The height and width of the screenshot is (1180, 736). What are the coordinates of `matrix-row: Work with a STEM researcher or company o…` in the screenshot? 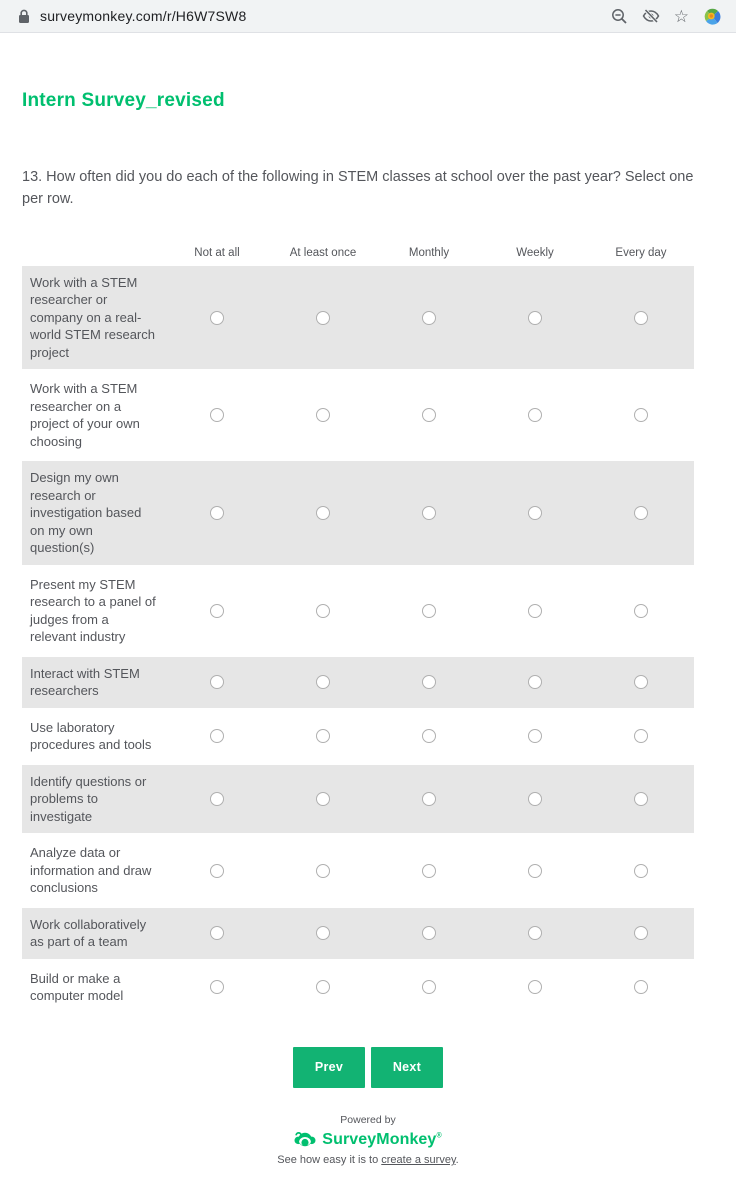 It's located at (358, 317).